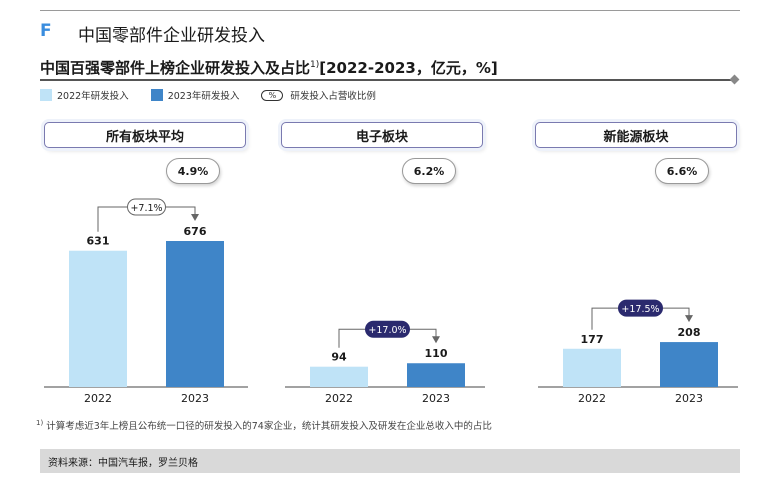  What do you see at coordinates (436, 375) in the screenshot?
I see `bar-electronics-2023` at bounding box center [436, 375].